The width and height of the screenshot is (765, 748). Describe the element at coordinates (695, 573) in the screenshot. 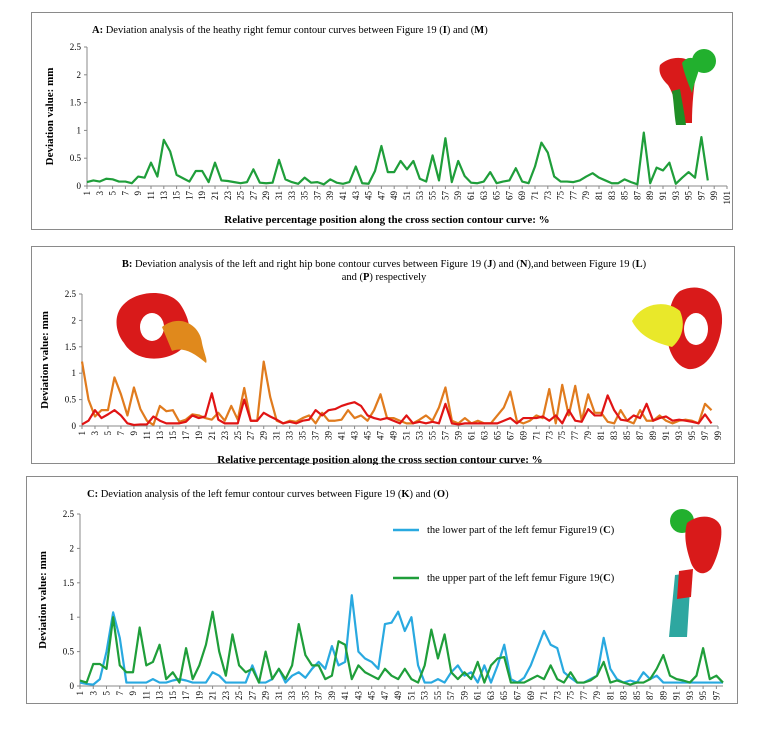

I see `left-femur-model-image` at that location.